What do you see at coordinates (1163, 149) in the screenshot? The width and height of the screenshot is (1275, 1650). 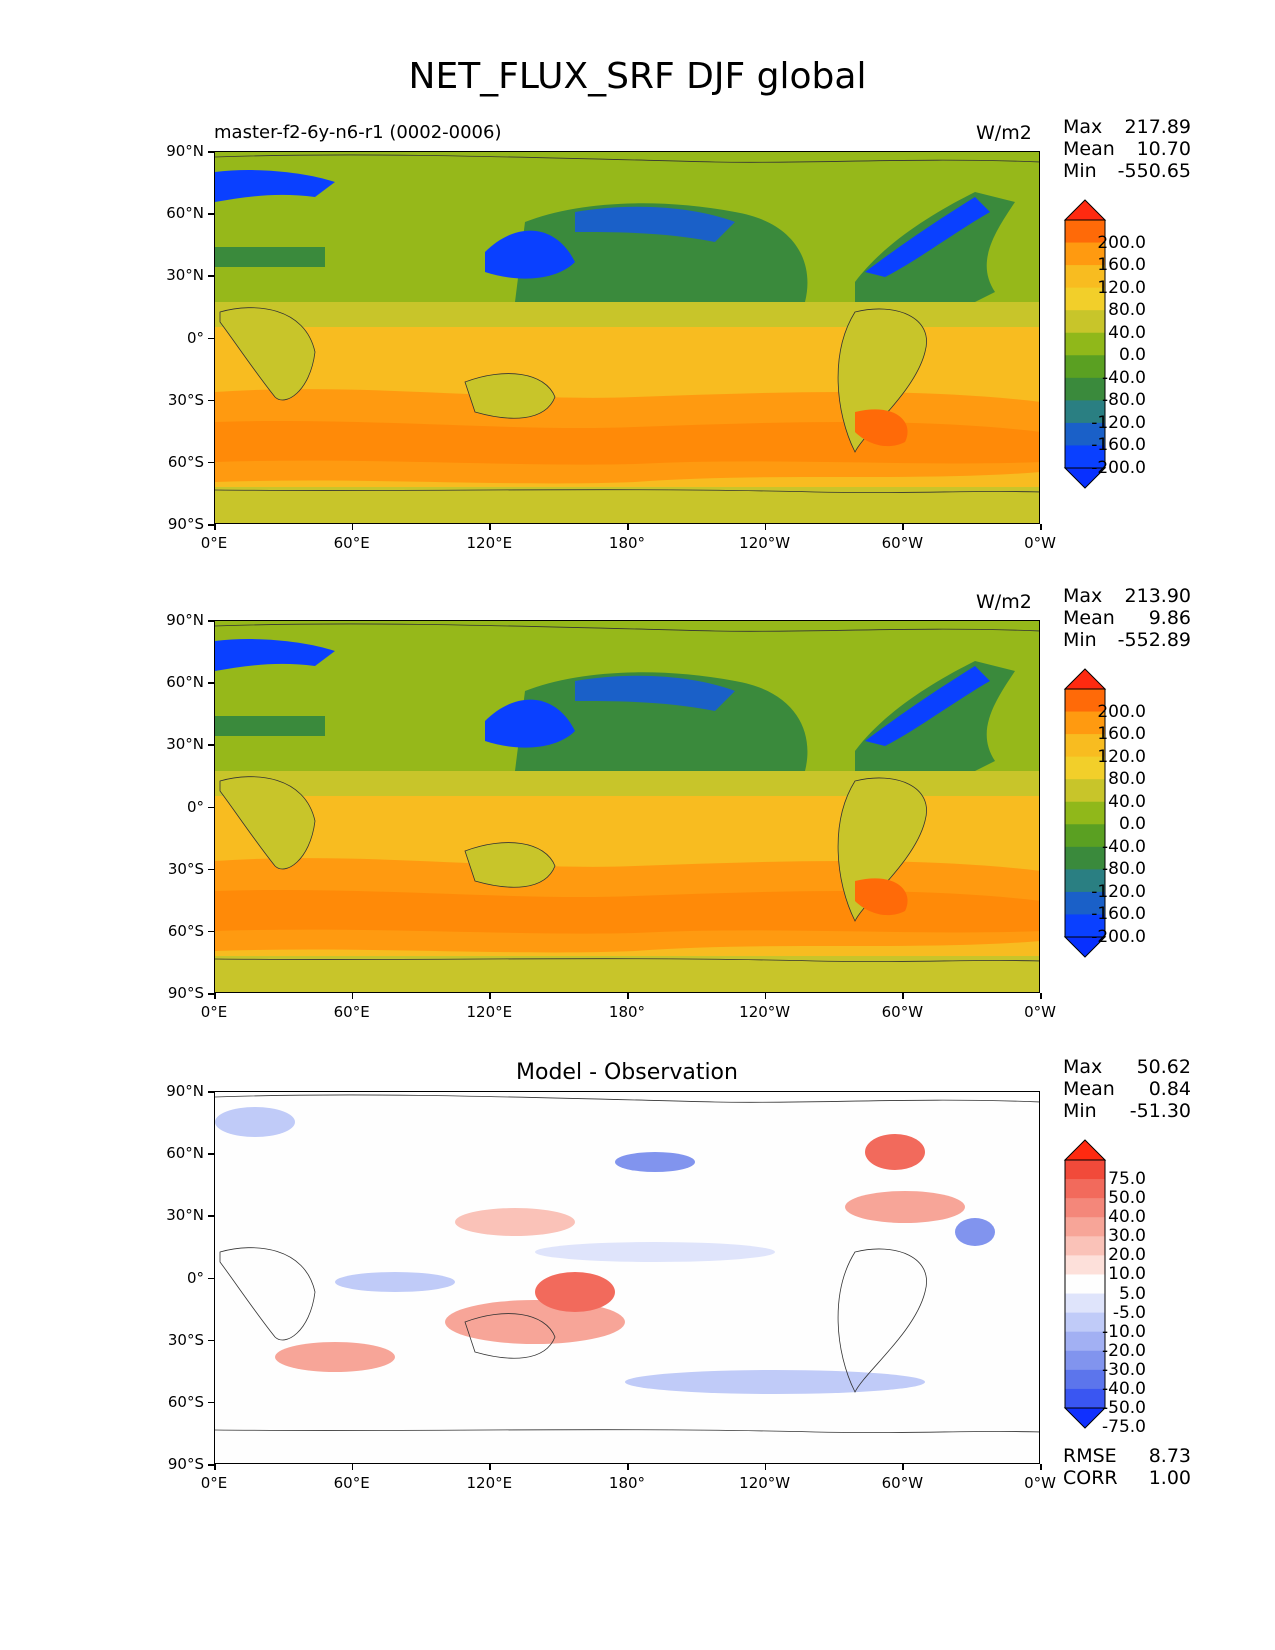 I see `mean-value: 10.70` at bounding box center [1163, 149].